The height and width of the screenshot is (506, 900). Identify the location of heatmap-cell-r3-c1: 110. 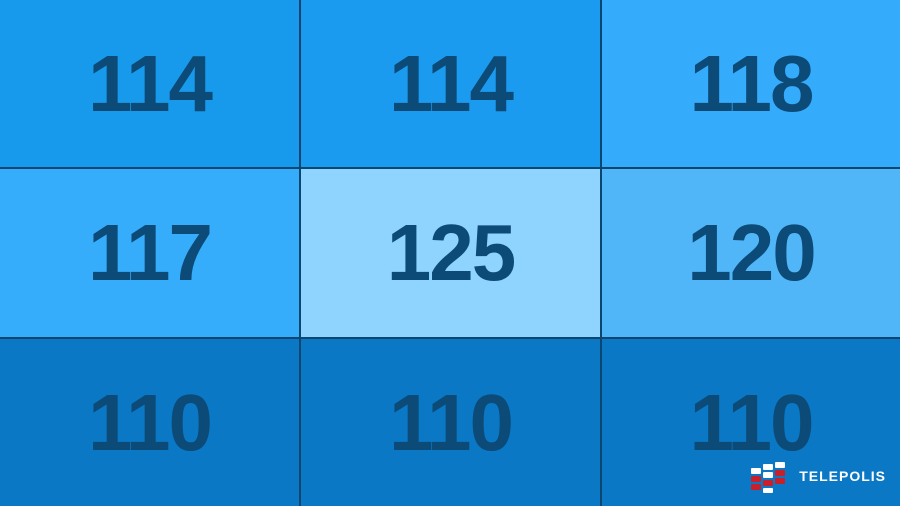
(149, 422).